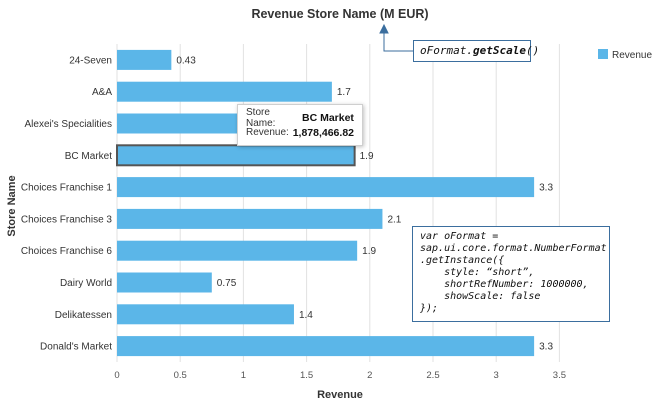 Image resolution: width=660 pixels, height=408 pixels. What do you see at coordinates (480, 296) in the screenshot?
I see `code-line: showScale: false` at bounding box center [480, 296].